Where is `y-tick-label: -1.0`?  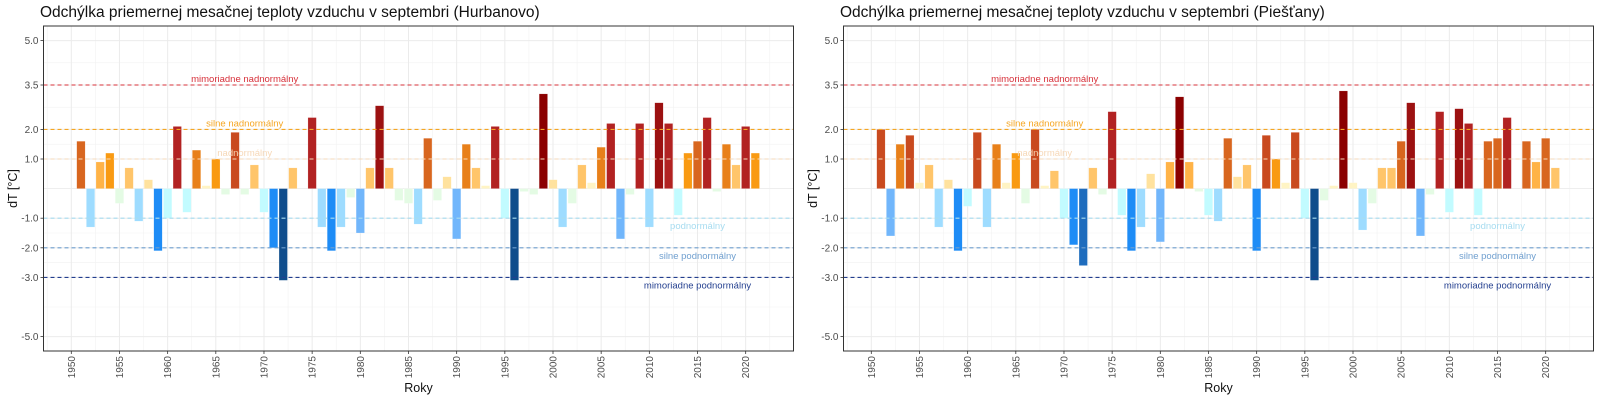
y-tick-label: -1.0 is located at coordinates (830, 219).